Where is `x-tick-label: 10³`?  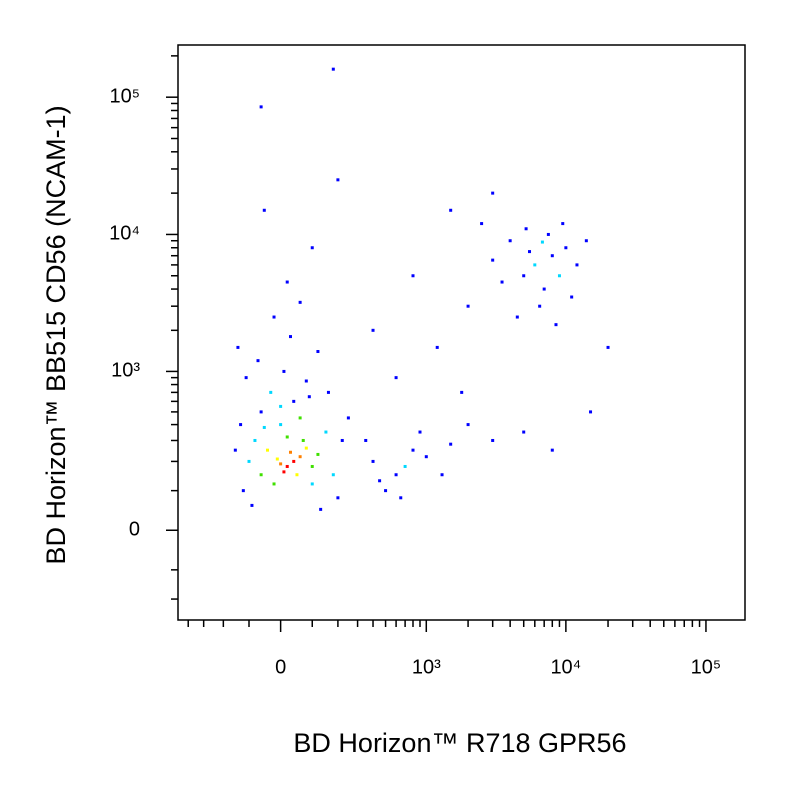 x-tick-label: 10³ is located at coordinates (426, 667).